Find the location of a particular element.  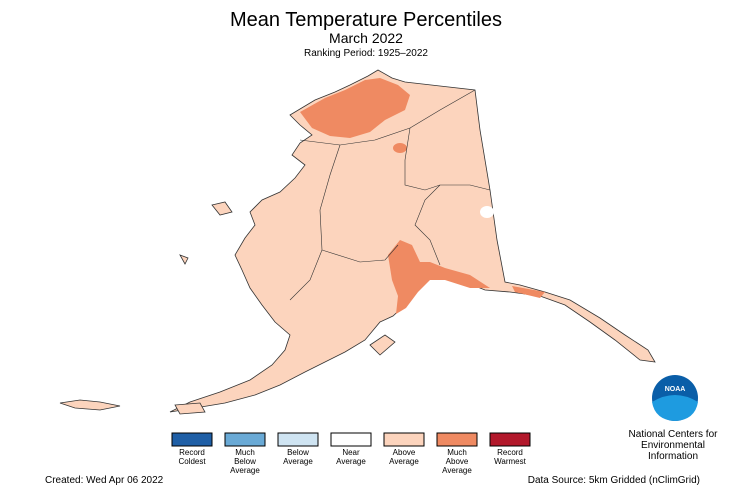

data-source: Data Source: 5km Gridded (nClimGrid) is located at coordinates (614, 480).